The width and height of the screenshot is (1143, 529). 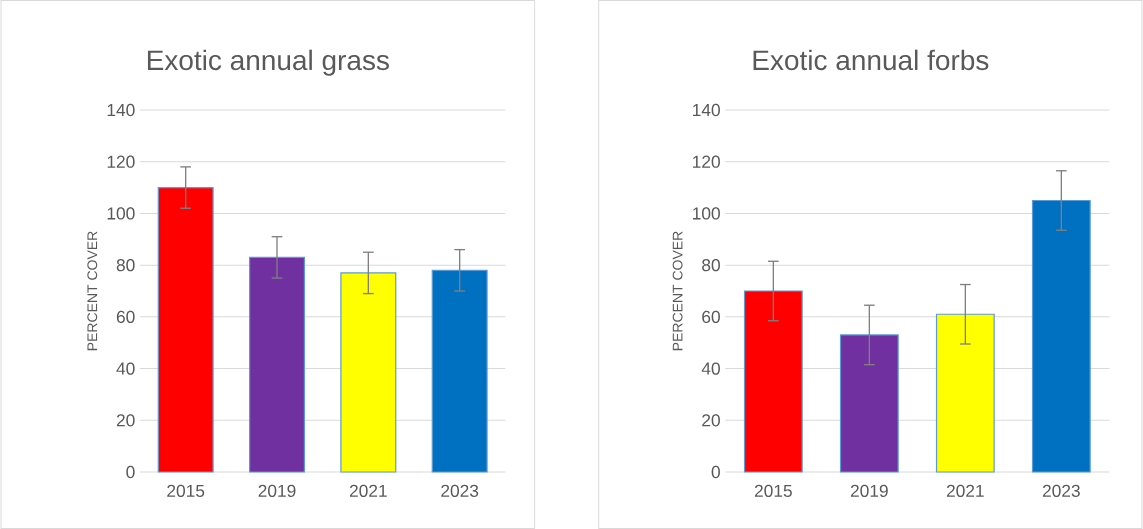 What do you see at coordinates (268, 62) in the screenshot?
I see `chart-title: Exotic annual grass` at bounding box center [268, 62].